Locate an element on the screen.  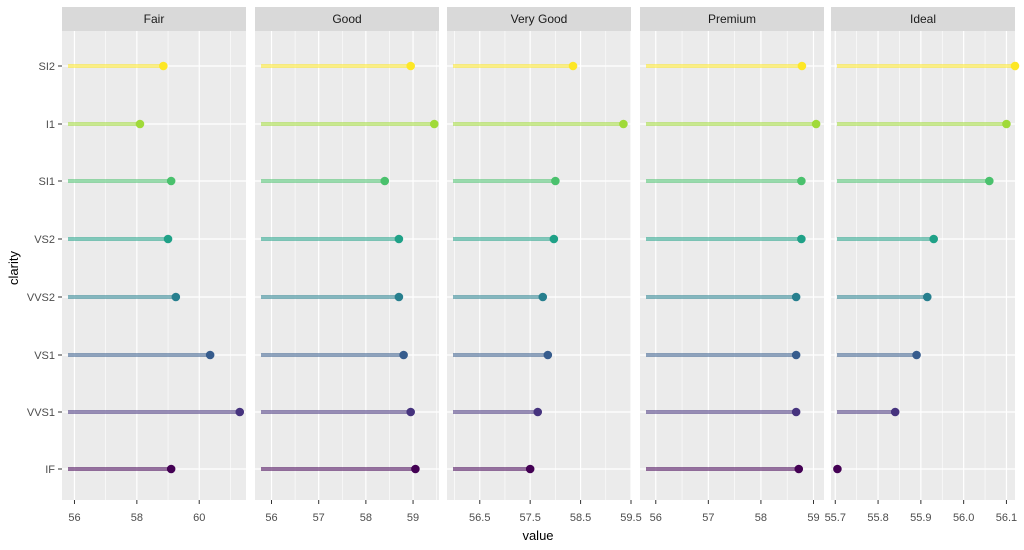
facet-strip-label: Very Good is located at coordinates (539, 19).